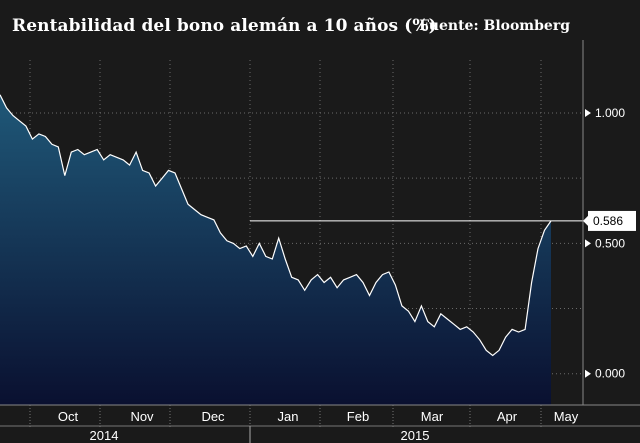 The width and height of the screenshot is (640, 443). What do you see at coordinates (213, 416) in the screenshot?
I see `x-tick-label: Dec` at bounding box center [213, 416].